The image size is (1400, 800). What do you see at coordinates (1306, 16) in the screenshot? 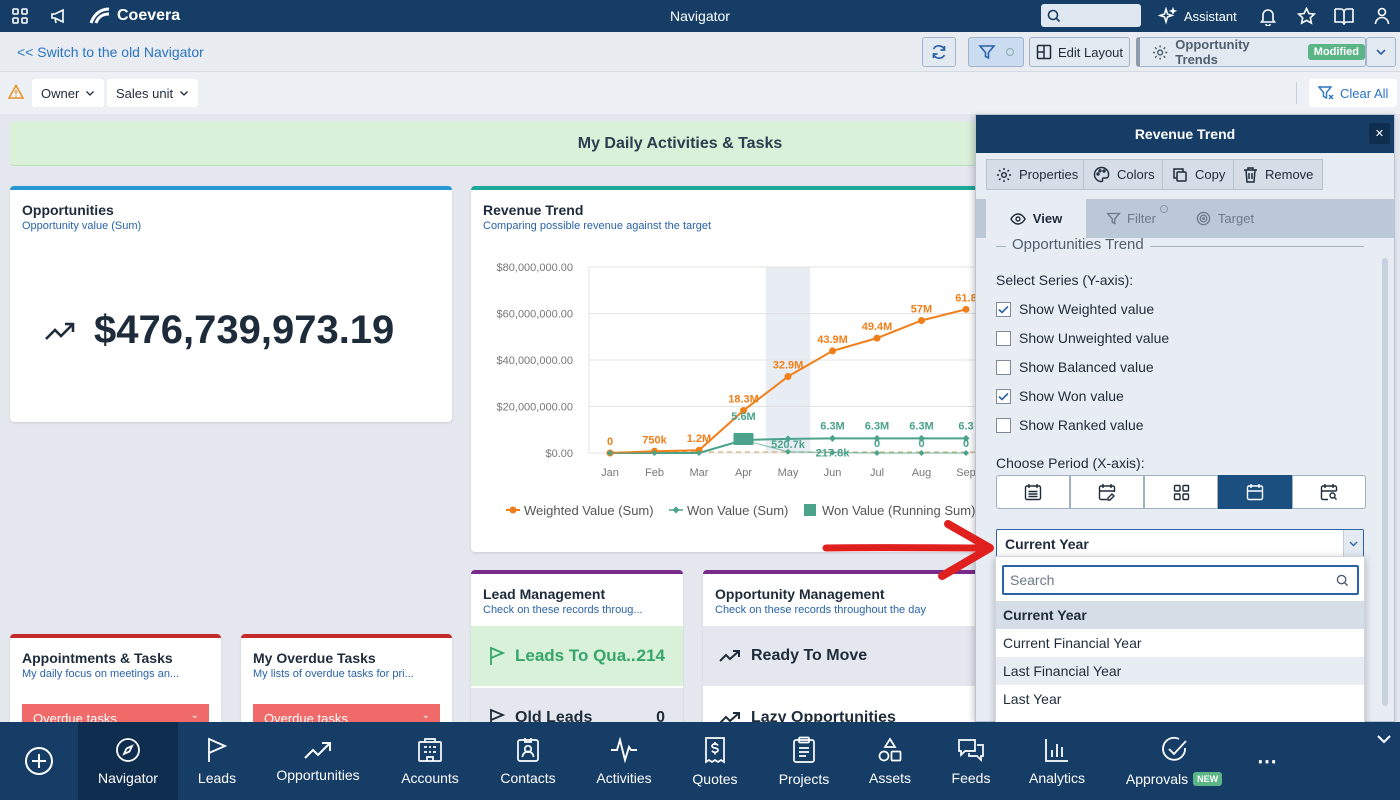
I see `star-icon` at bounding box center [1306, 16].